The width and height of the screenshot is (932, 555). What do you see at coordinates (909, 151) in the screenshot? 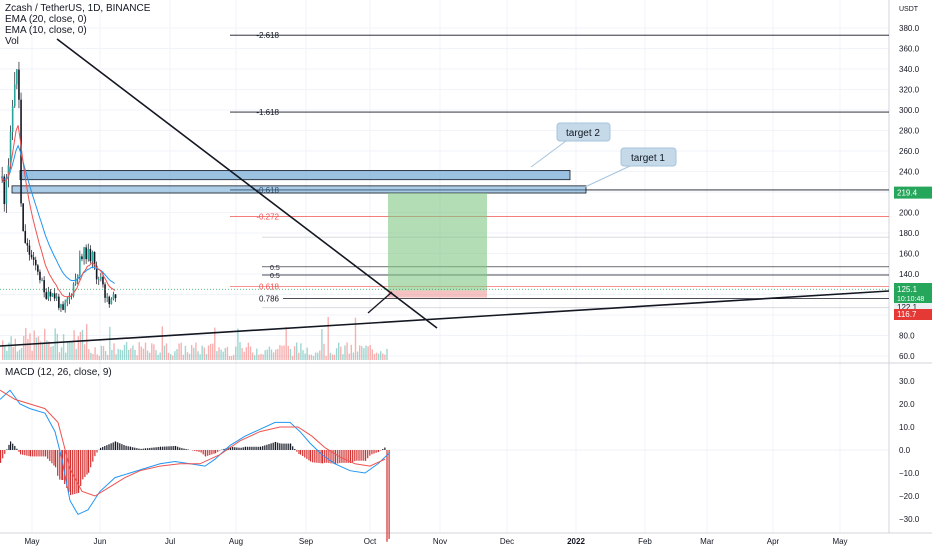
I see `price-axis-tick: 260.0` at bounding box center [909, 151].